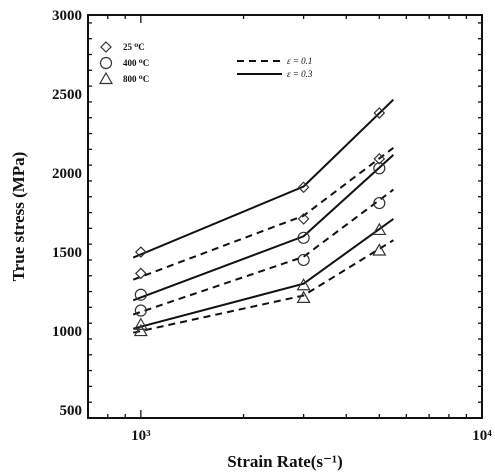 The image size is (495, 474). I want to click on legend-marker-label: 25 ⁰C, so click(134, 47).